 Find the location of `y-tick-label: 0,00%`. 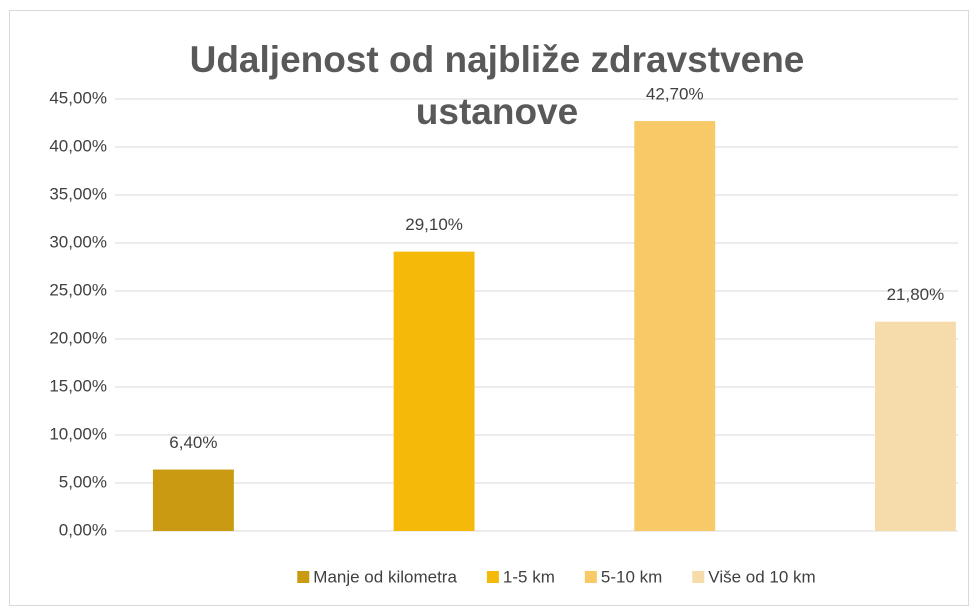

y-tick-label: 0,00% is located at coordinates (83, 529).